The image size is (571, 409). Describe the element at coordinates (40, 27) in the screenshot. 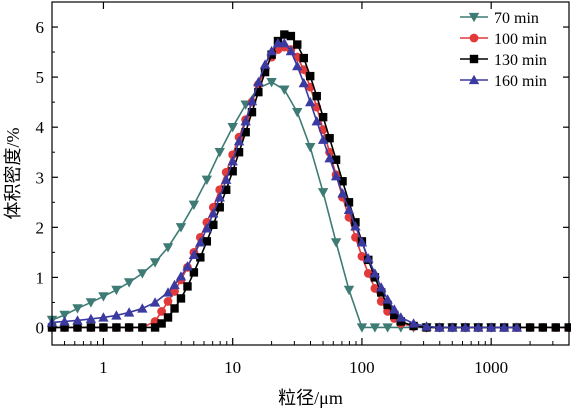

I see `y-tick-label: 6` at that location.